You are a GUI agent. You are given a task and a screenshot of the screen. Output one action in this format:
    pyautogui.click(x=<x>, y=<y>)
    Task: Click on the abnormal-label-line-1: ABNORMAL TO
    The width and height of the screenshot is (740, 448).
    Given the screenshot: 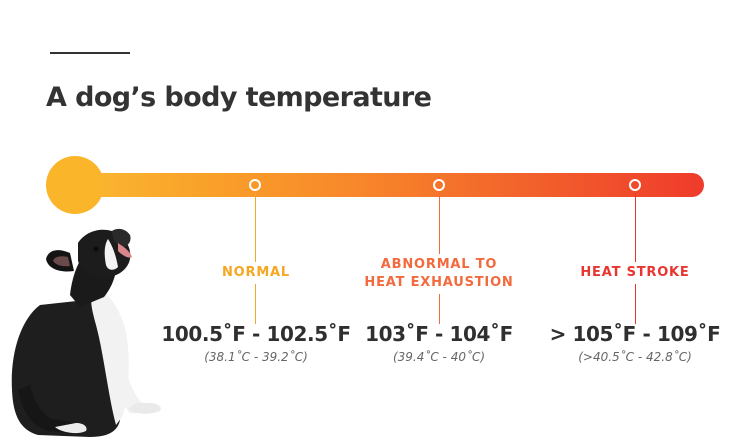 What is the action you would take?
    pyautogui.click(x=439, y=264)
    